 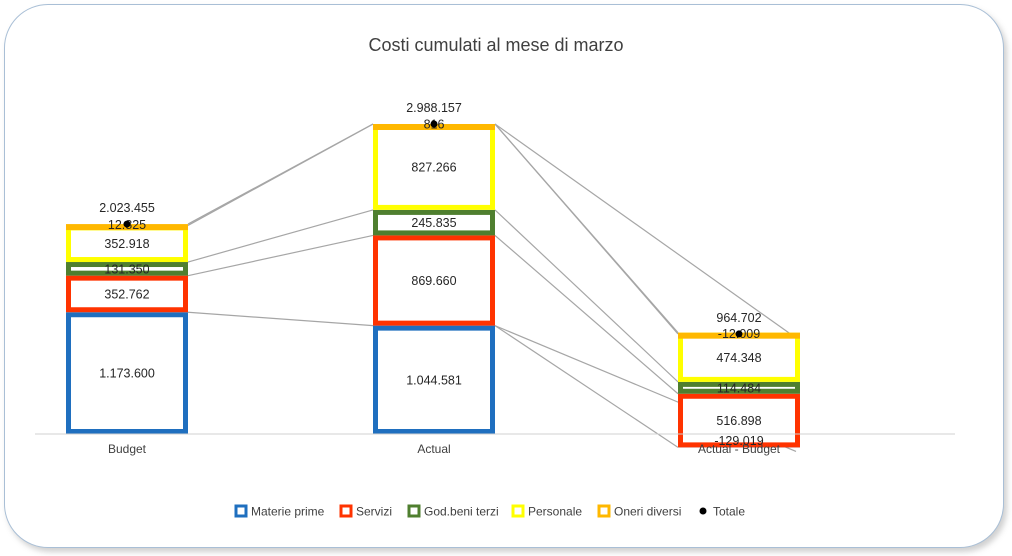 I want to click on category-labels: Budget Actual Actual - Budget, so click(x=444, y=449).